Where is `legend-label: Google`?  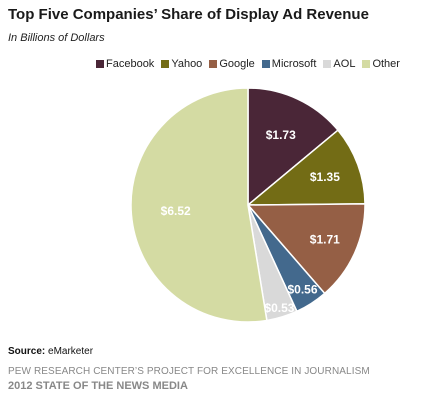 legend-label: Google is located at coordinates (237, 64).